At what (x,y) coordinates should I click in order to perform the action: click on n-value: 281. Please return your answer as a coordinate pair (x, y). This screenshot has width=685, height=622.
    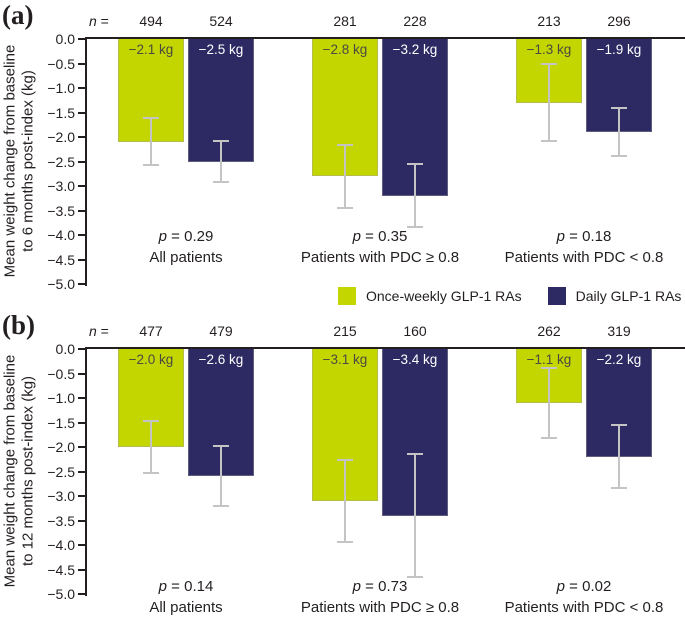
    Looking at the image, I should click on (345, 21).